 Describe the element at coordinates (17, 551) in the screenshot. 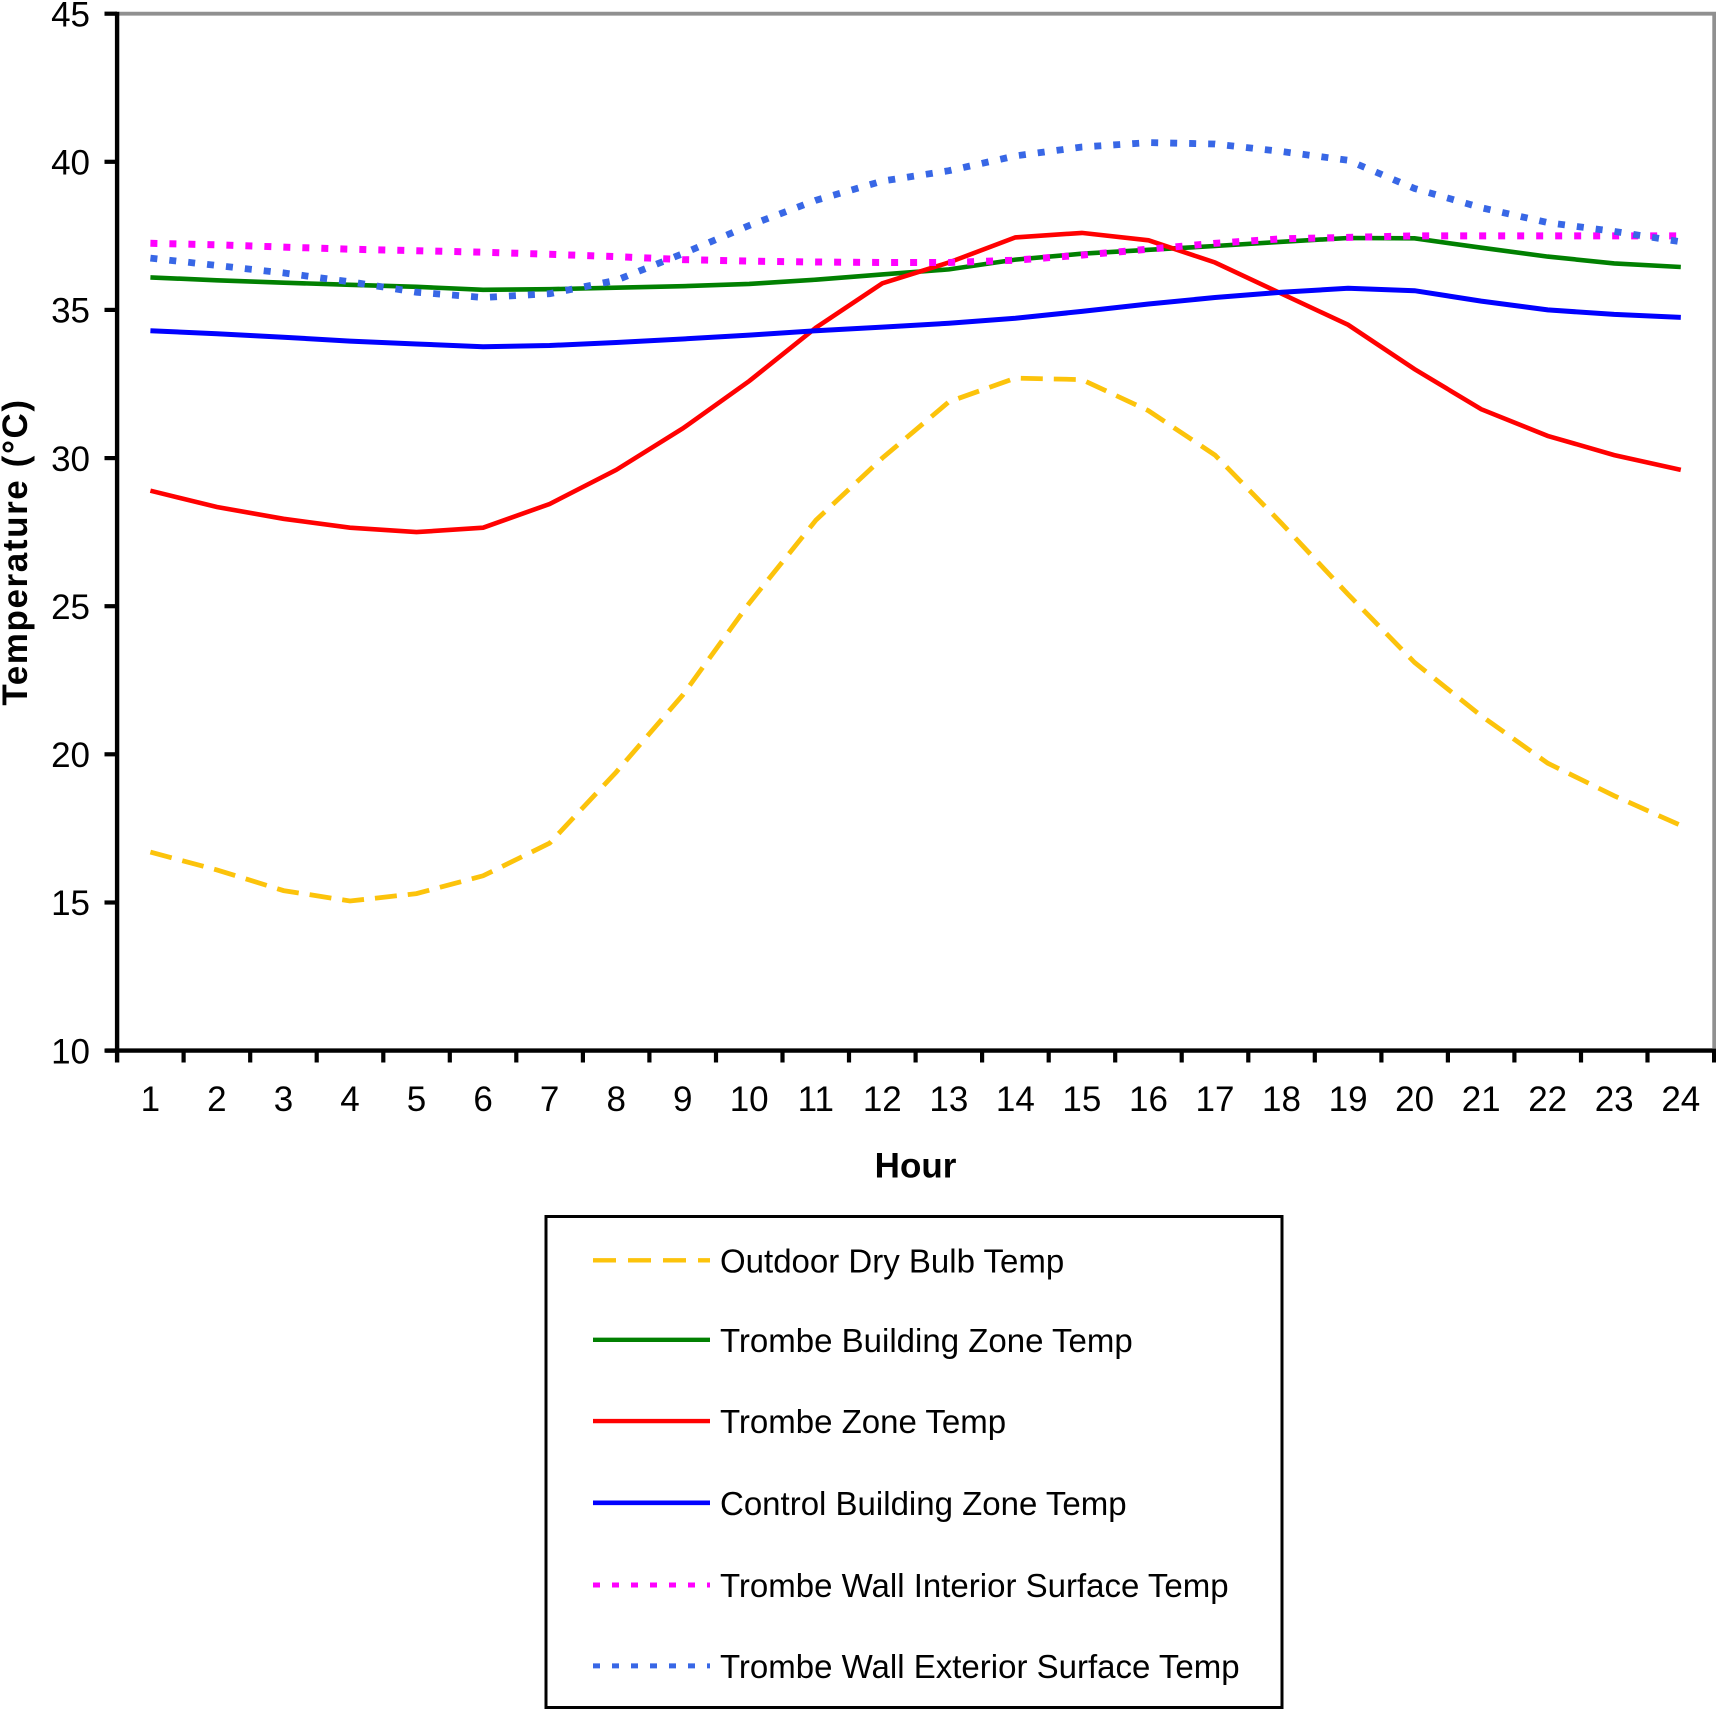

I see `svg-text: Temperature (°C)` at that location.